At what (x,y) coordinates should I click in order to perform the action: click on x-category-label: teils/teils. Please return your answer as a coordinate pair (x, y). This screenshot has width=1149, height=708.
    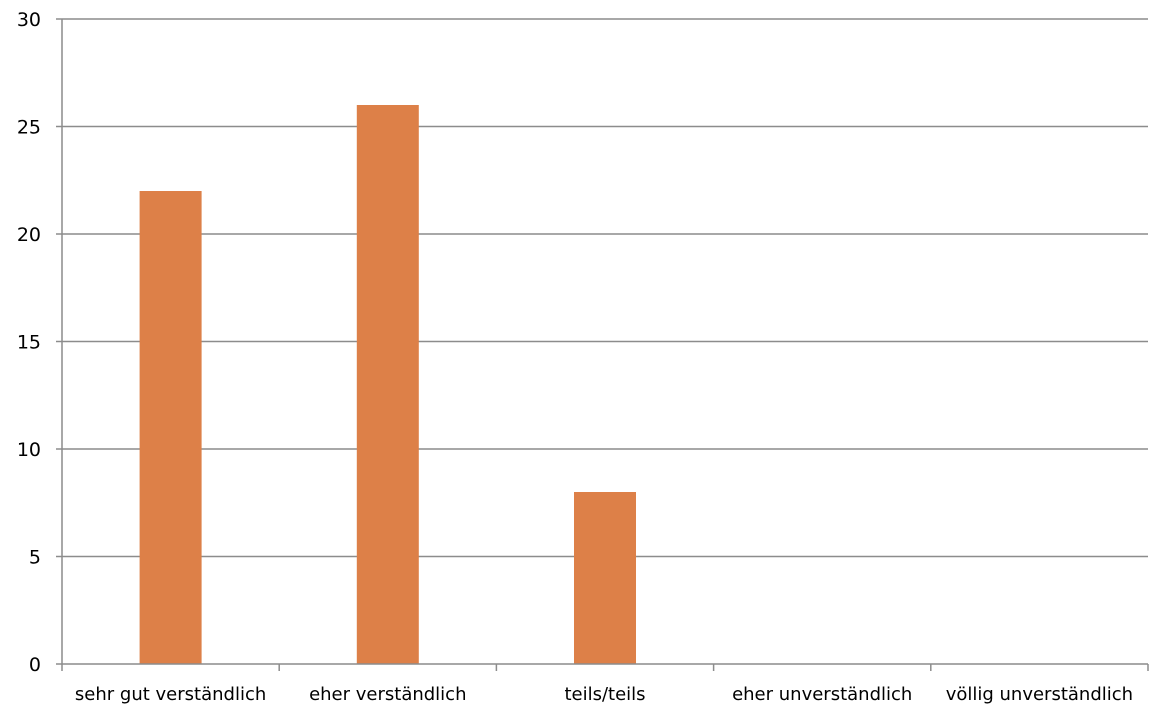
    Looking at the image, I should click on (604, 694).